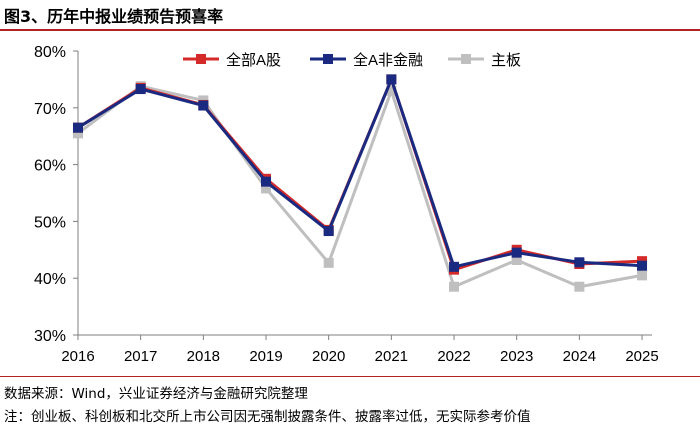  What do you see at coordinates (50, 109) in the screenshot?
I see `y-tick-label: 70%` at bounding box center [50, 109].